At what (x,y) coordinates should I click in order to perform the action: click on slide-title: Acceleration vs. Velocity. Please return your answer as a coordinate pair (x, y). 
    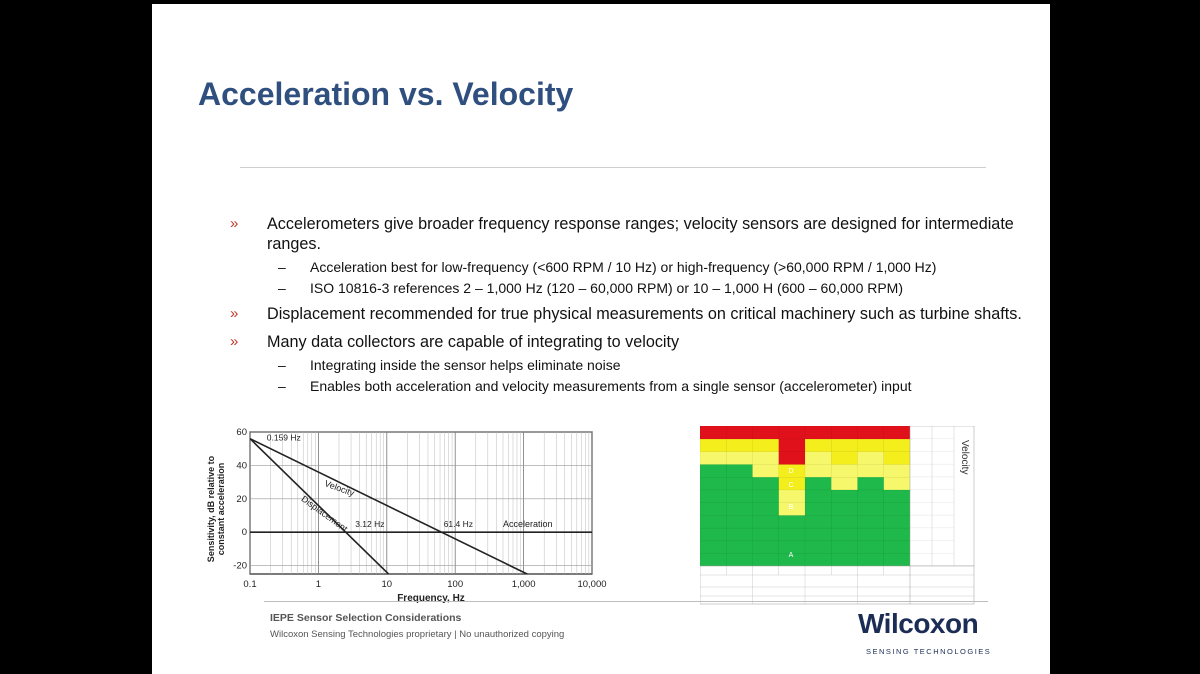
    Looking at the image, I should click on (386, 94).